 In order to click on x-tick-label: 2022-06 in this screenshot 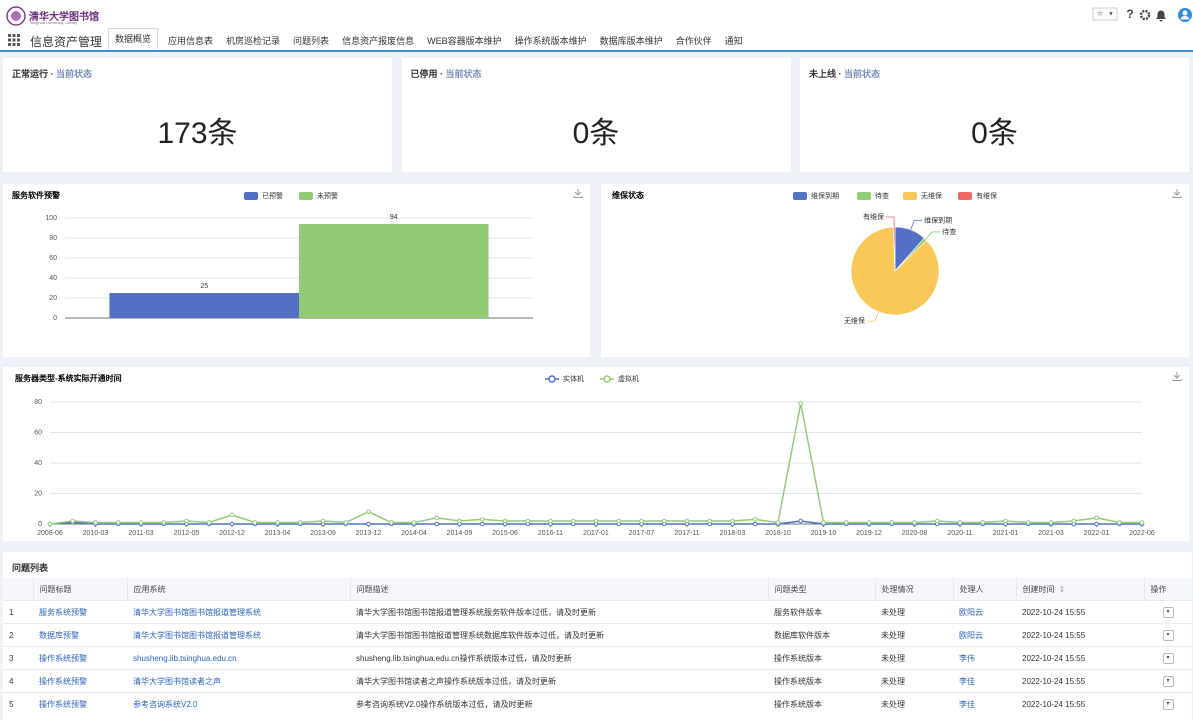, I will do `click(1142, 533)`.